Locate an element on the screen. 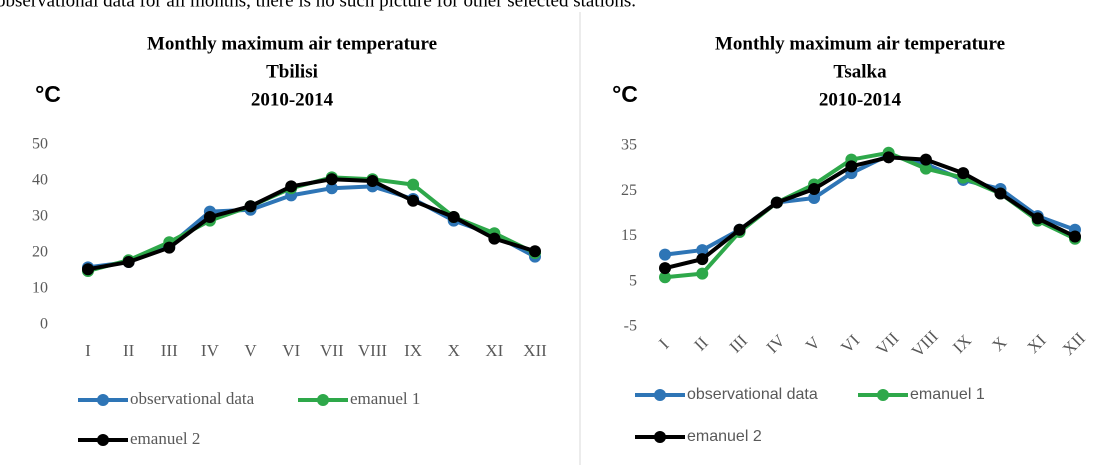 This screenshot has width=1112, height=465. y-tick-label: 0 is located at coordinates (44, 324).